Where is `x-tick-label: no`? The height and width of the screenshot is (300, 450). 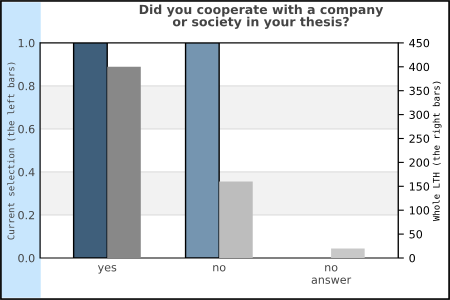 x-tick-label: no is located at coordinates (219, 268).